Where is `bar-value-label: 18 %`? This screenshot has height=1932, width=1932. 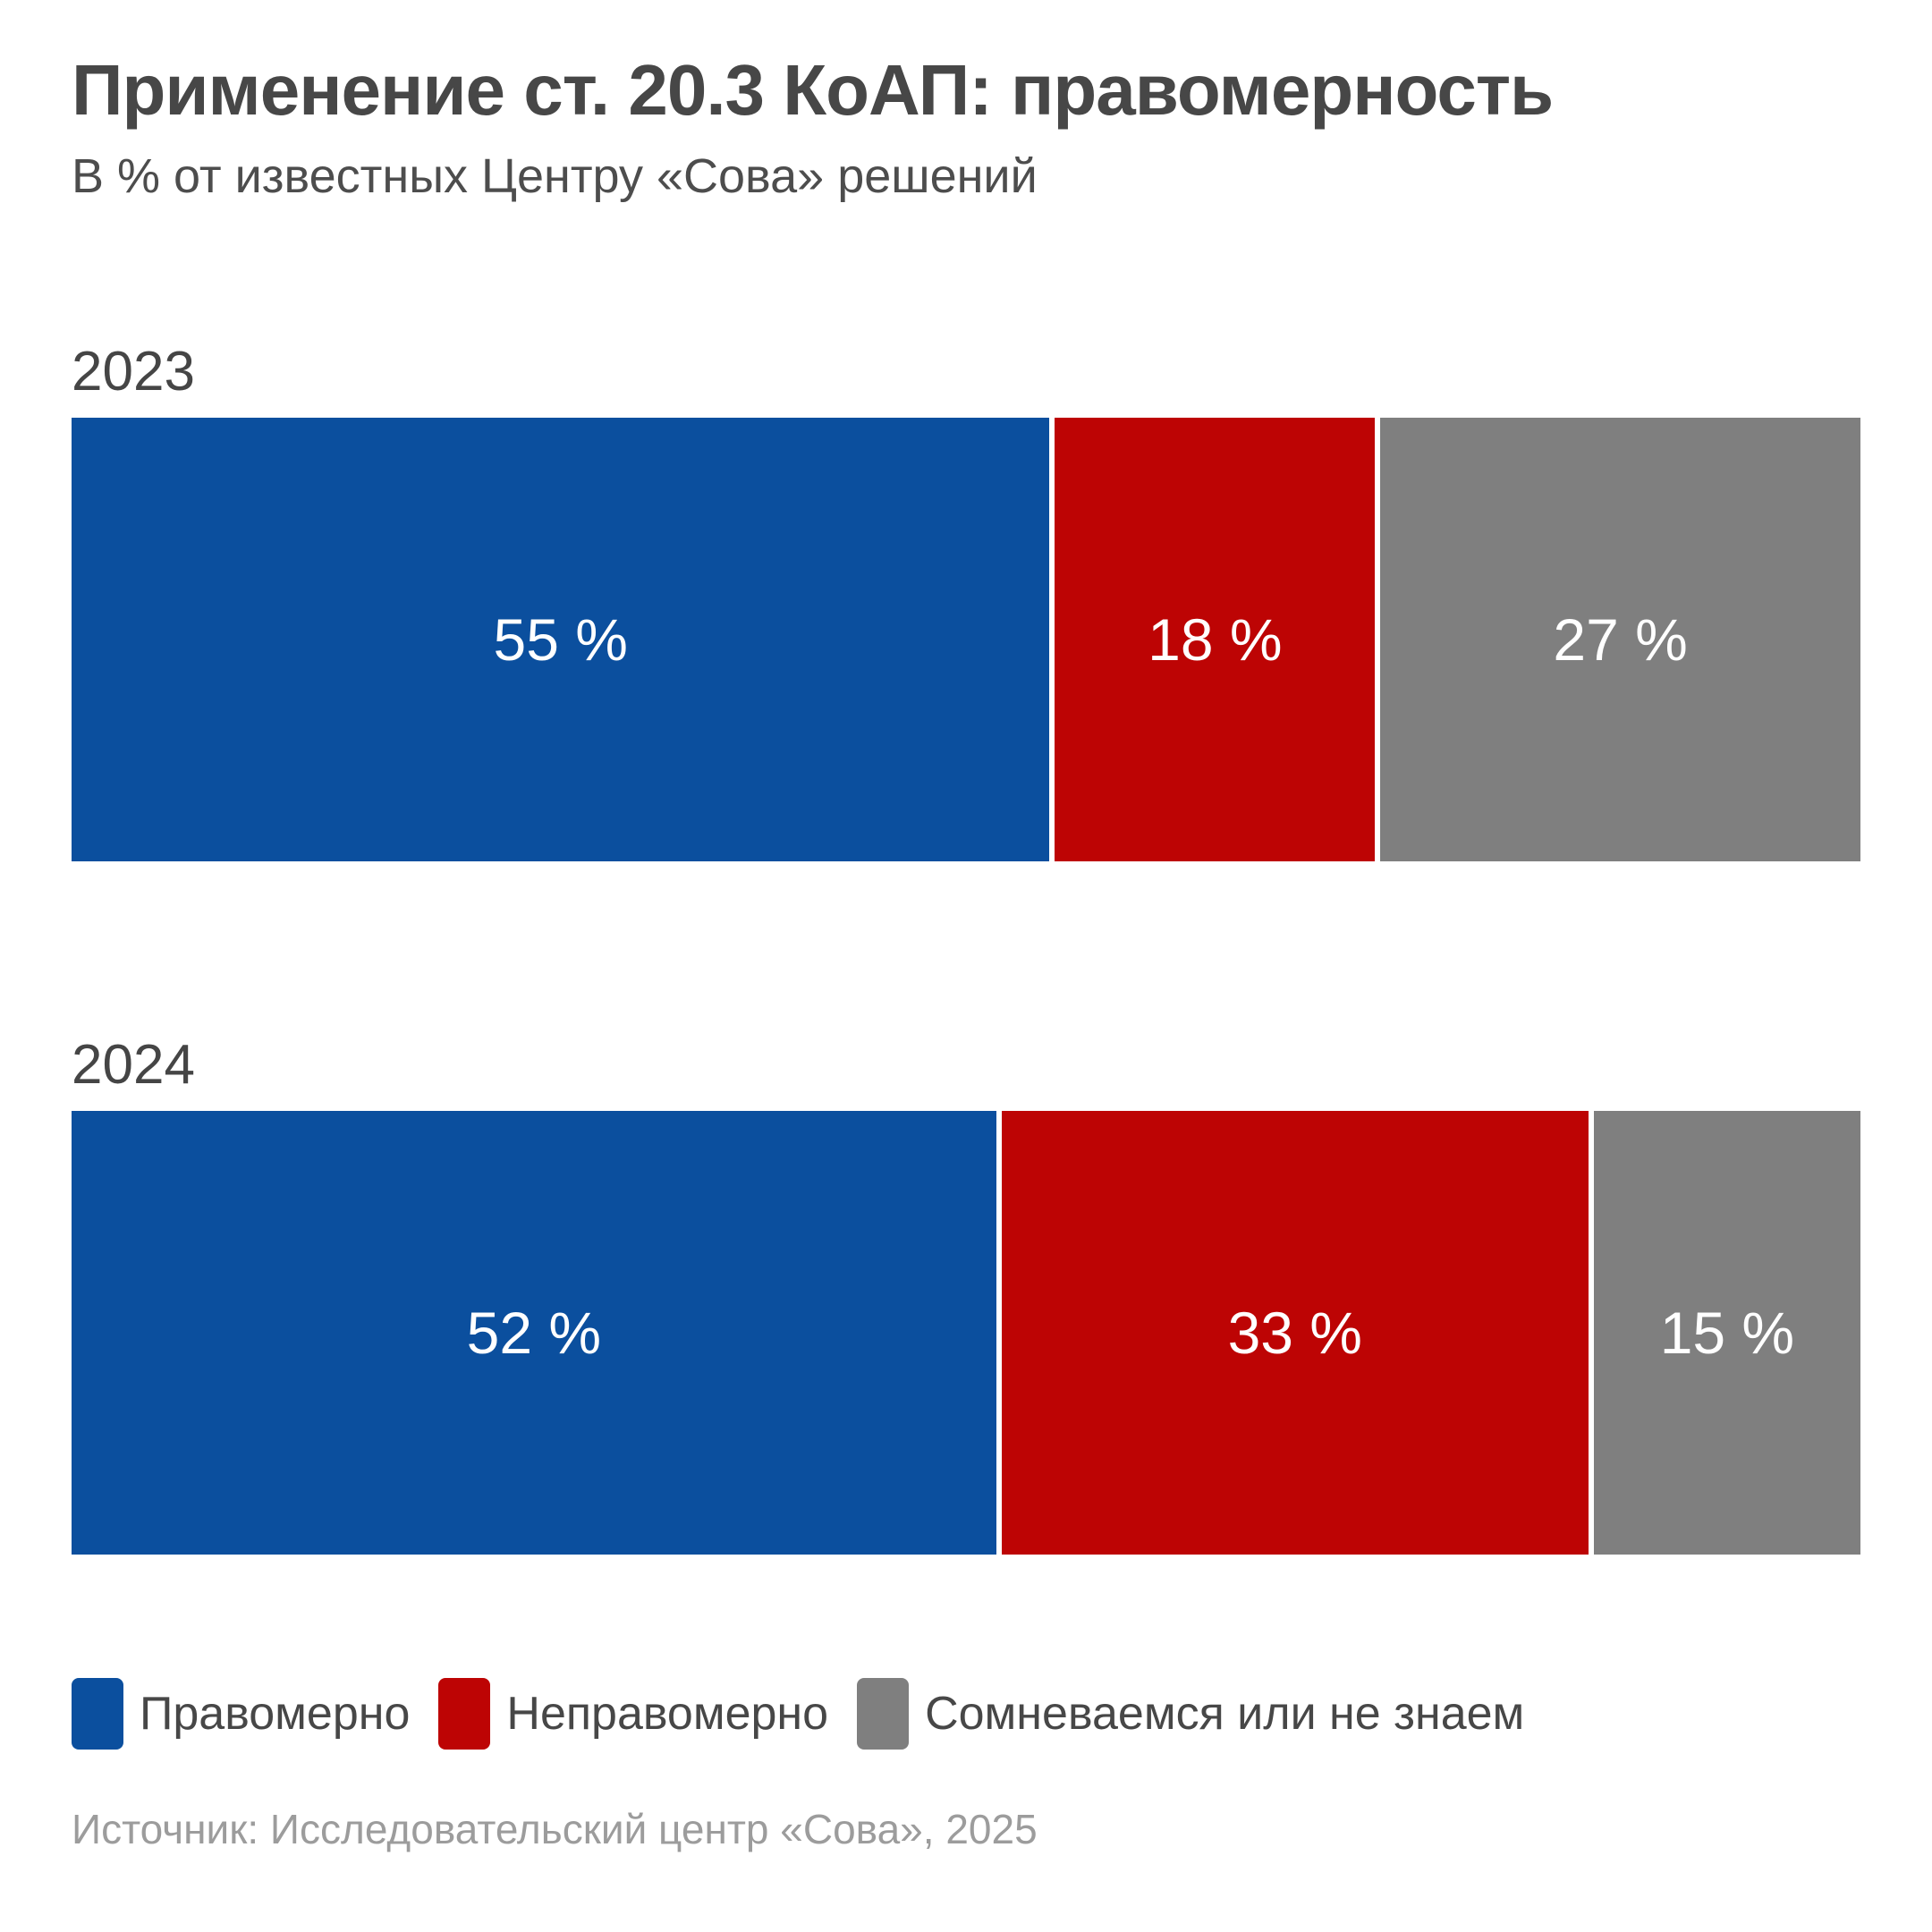
bar-value-label: 18 % is located at coordinates (1215, 640).